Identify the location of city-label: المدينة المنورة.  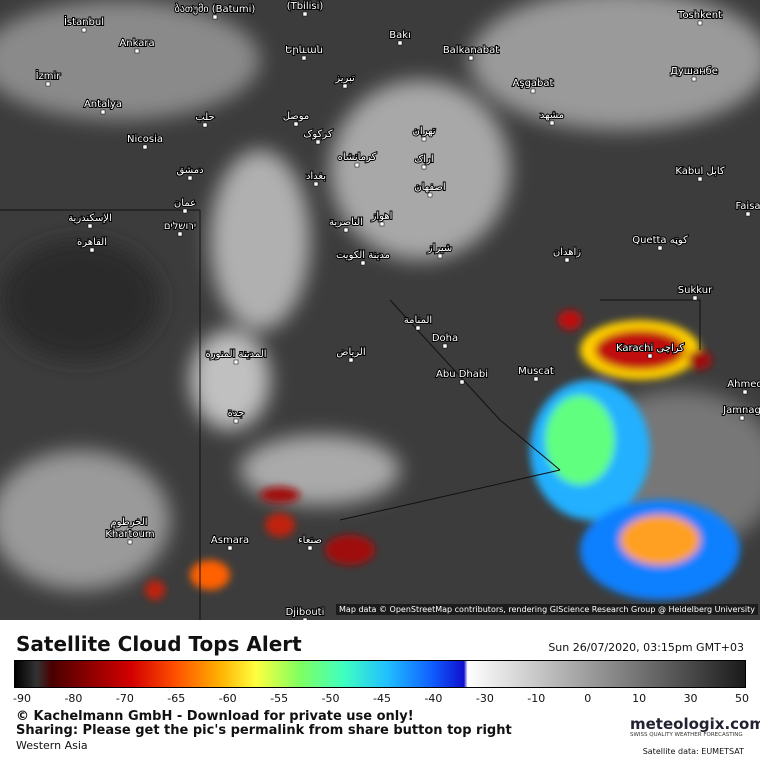
(235, 354).